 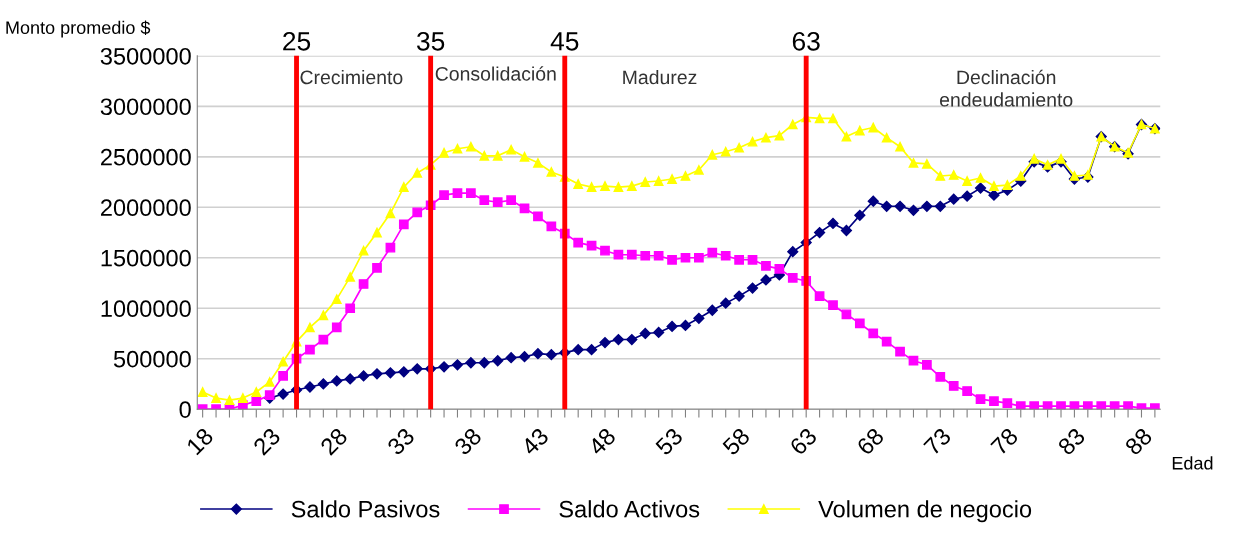 What do you see at coordinates (495, 73) in the screenshot?
I see `annotation: Consolidación` at bounding box center [495, 73].